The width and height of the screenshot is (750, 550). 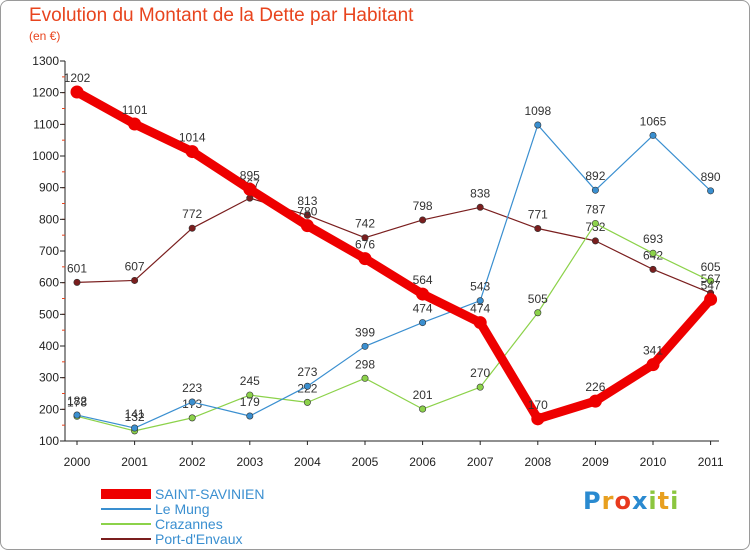 What do you see at coordinates (172, 539) in the screenshot?
I see `legend-item-port-d-envaux: Port-d'Envaux` at bounding box center [172, 539].